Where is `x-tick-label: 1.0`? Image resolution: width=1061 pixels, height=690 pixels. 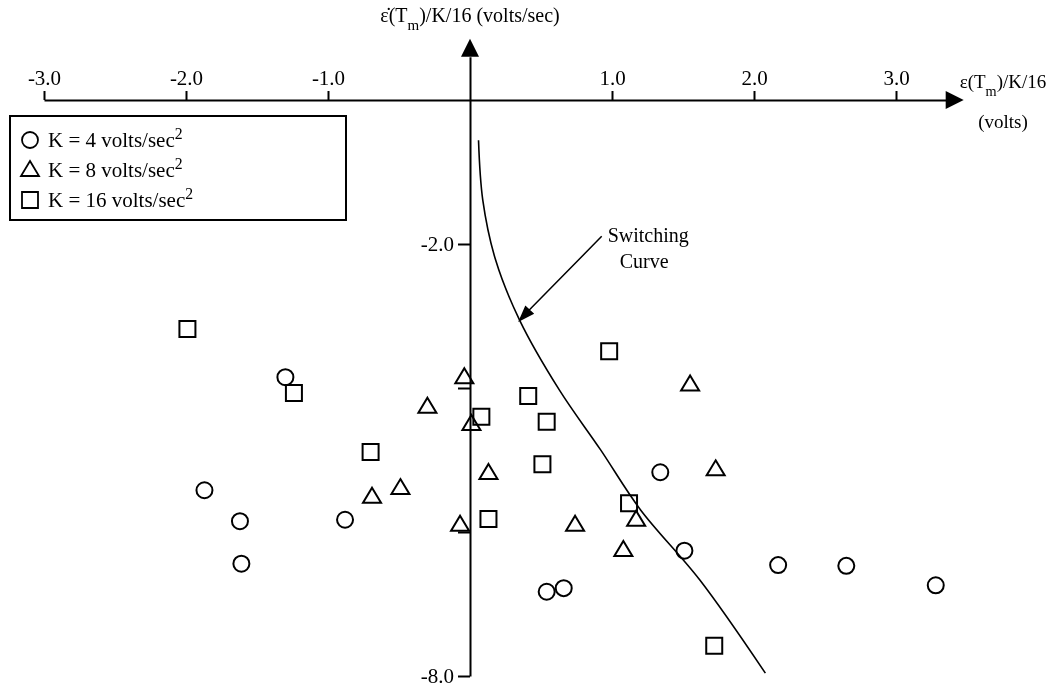
x-tick-label: 1.0 is located at coordinates (612, 78).